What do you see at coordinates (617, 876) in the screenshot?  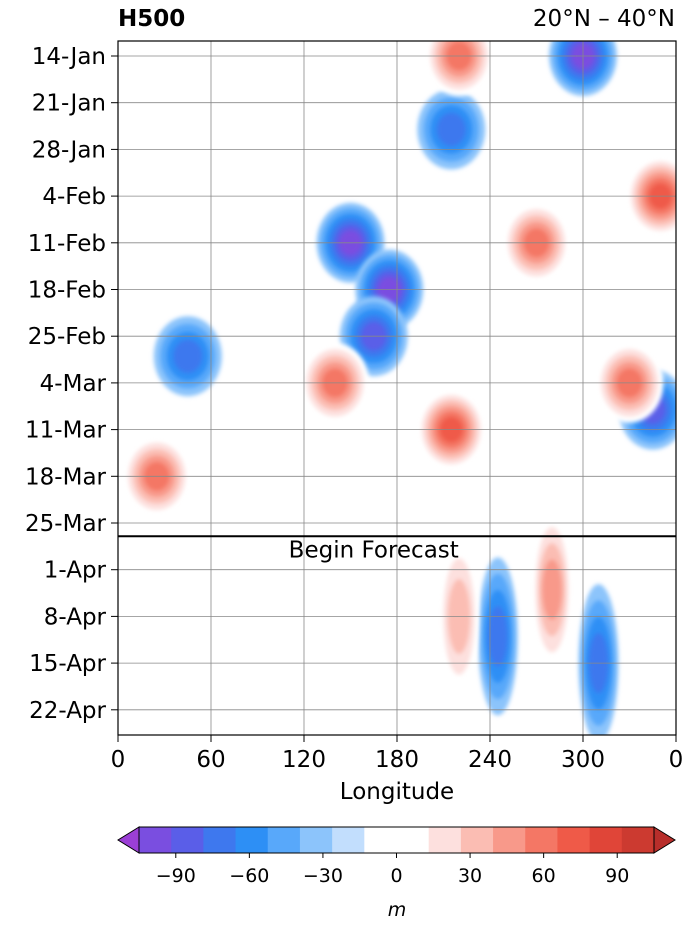 I see `colorbar-tick-label: 90` at bounding box center [617, 876].